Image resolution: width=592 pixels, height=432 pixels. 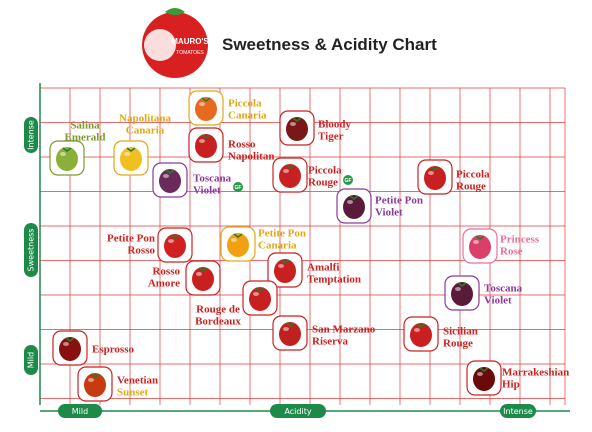 What do you see at coordinates (344, 330) in the screenshot?
I see `tomato-label: San Marzano` at bounding box center [344, 330].